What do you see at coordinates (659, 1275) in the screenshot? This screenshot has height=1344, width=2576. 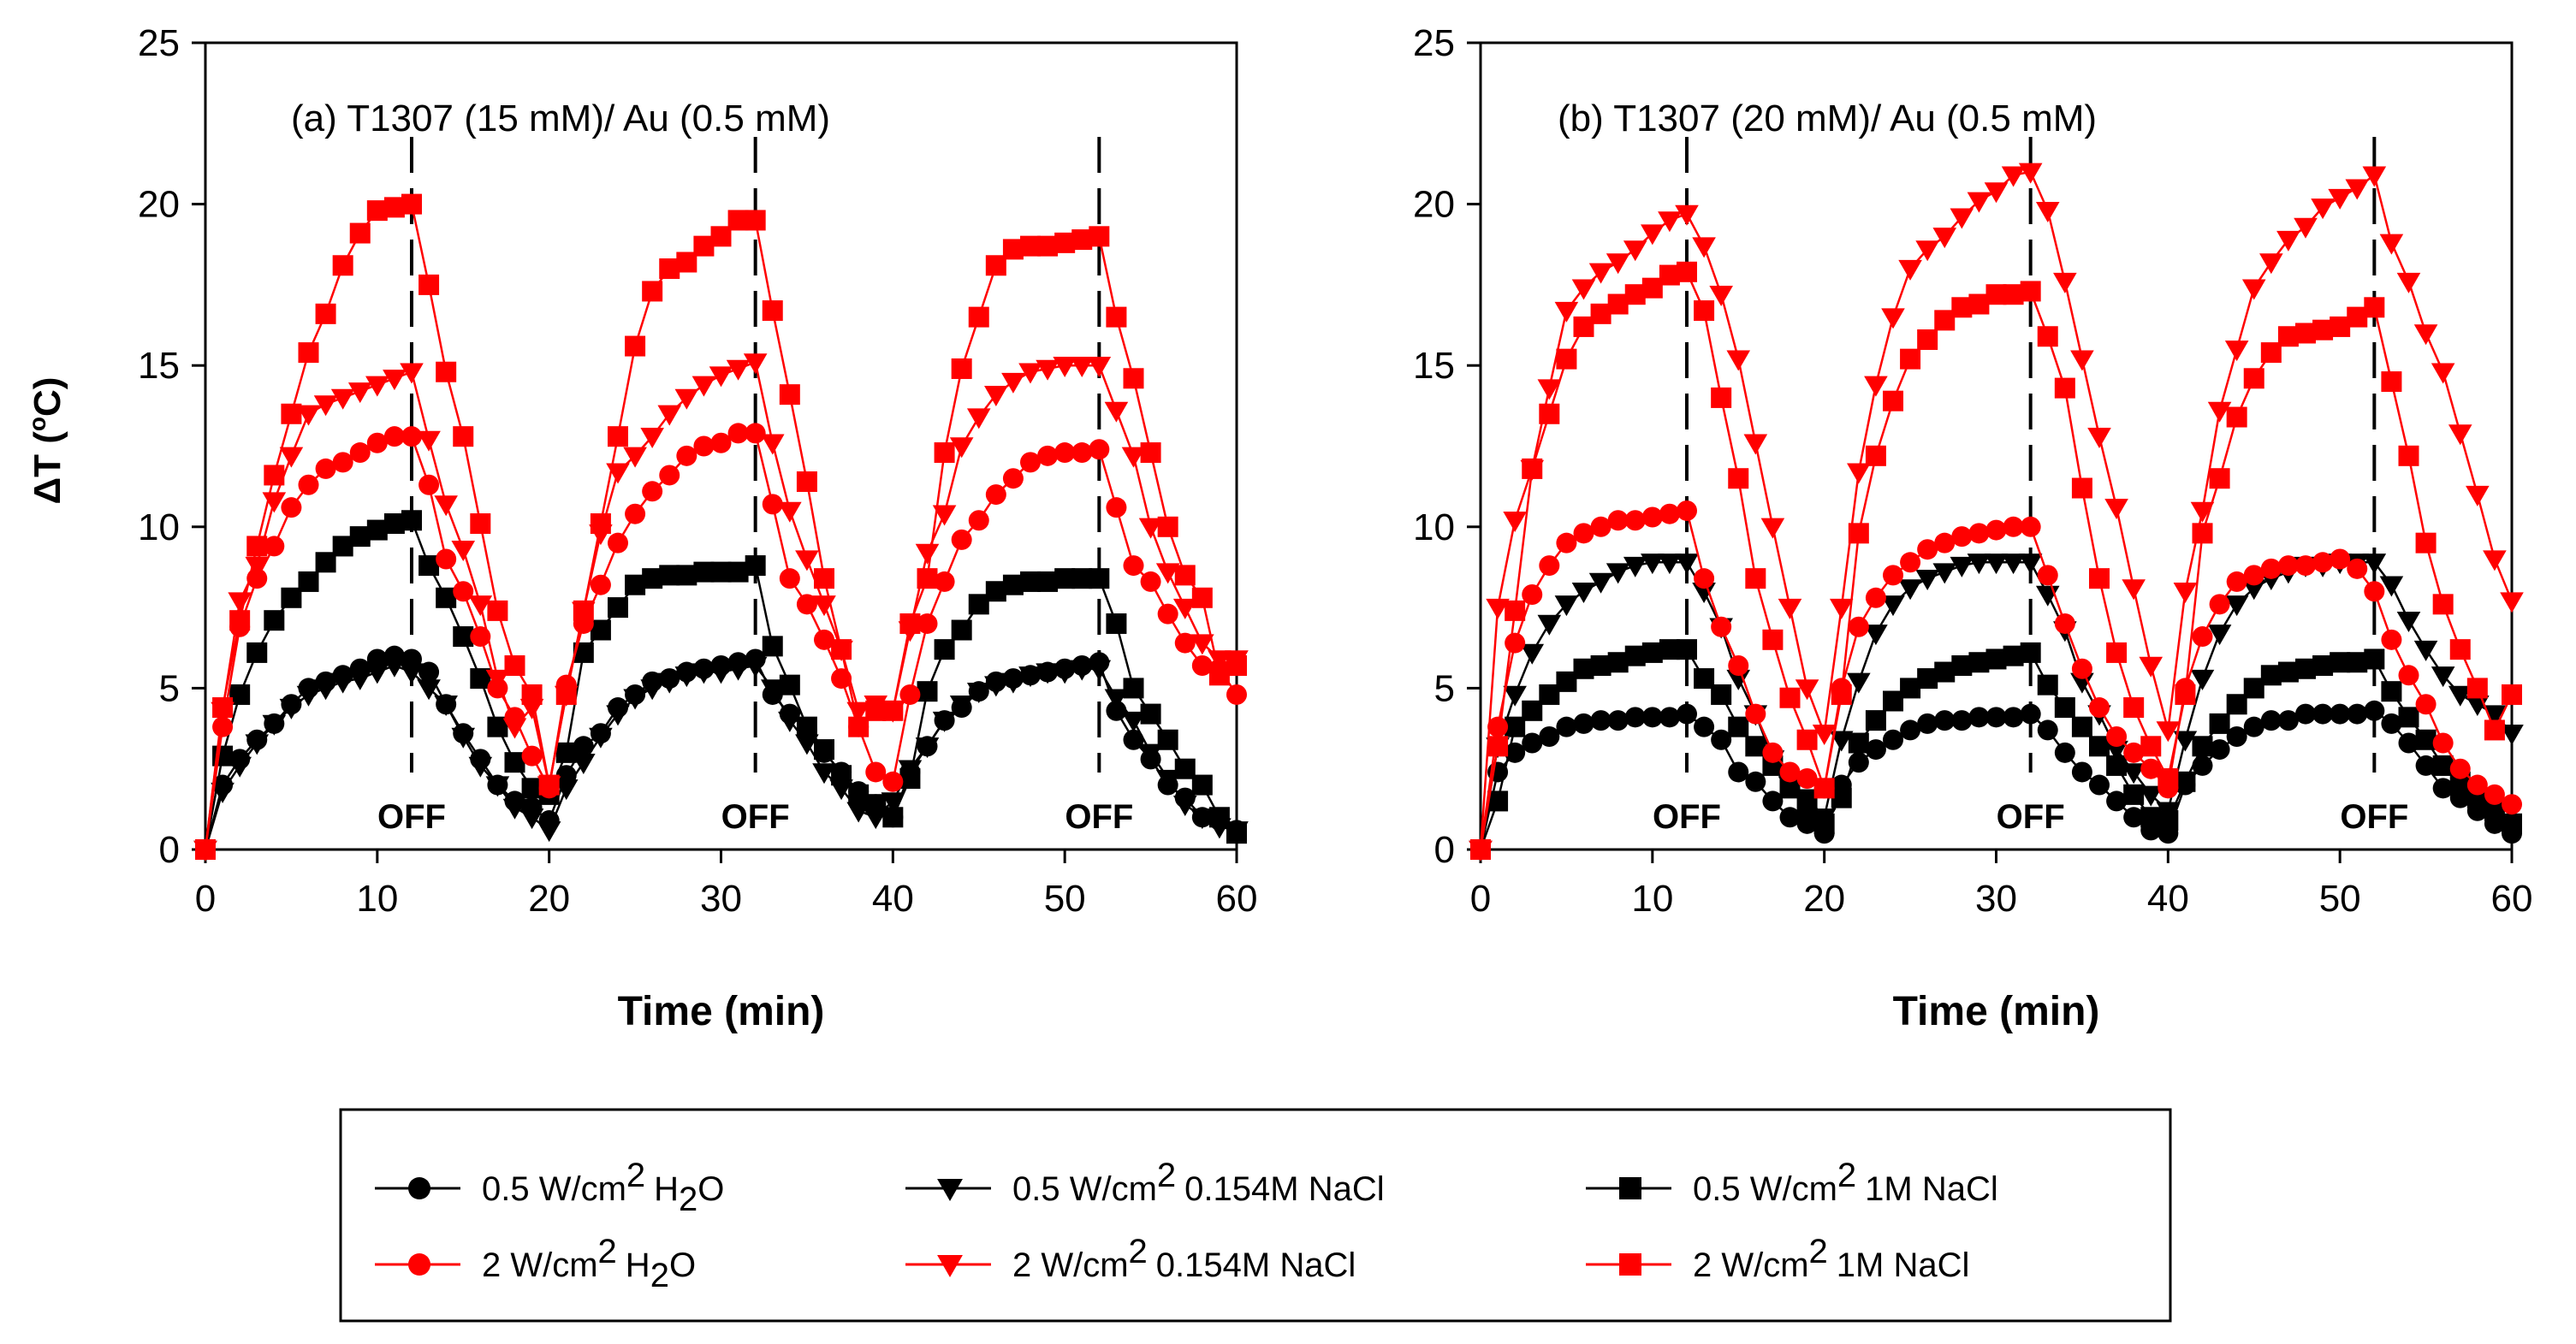 I see `legend-medium-sub: 2` at bounding box center [659, 1275].